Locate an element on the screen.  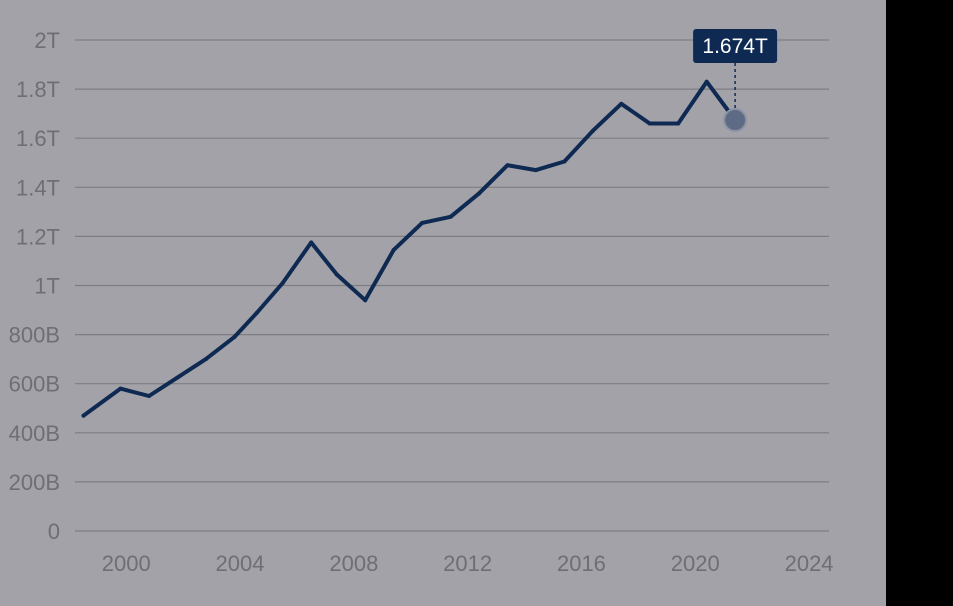
value-tooltip: 1.674T is located at coordinates (735, 81).